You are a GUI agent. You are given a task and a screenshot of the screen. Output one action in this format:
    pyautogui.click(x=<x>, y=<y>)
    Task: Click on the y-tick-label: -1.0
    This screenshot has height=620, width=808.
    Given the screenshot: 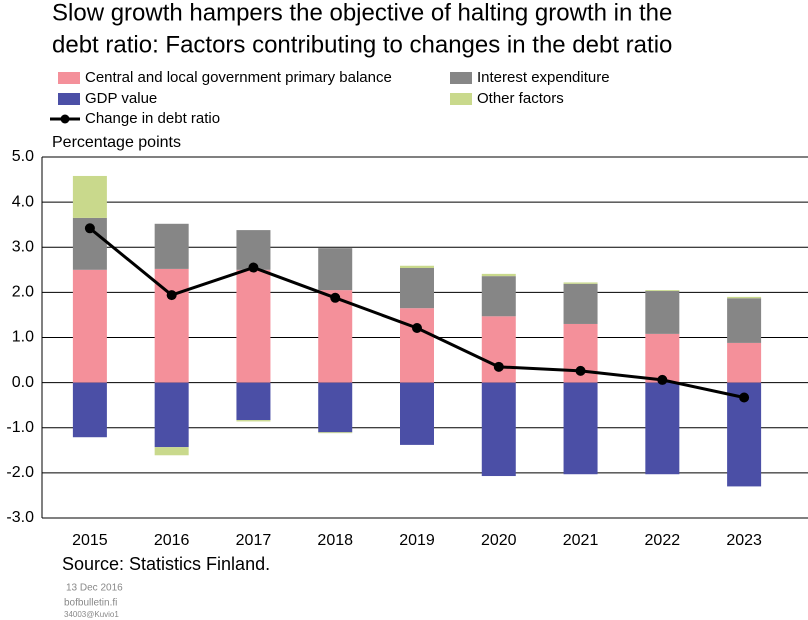 What is the action you would take?
    pyautogui.click(x=20, y=427)
    